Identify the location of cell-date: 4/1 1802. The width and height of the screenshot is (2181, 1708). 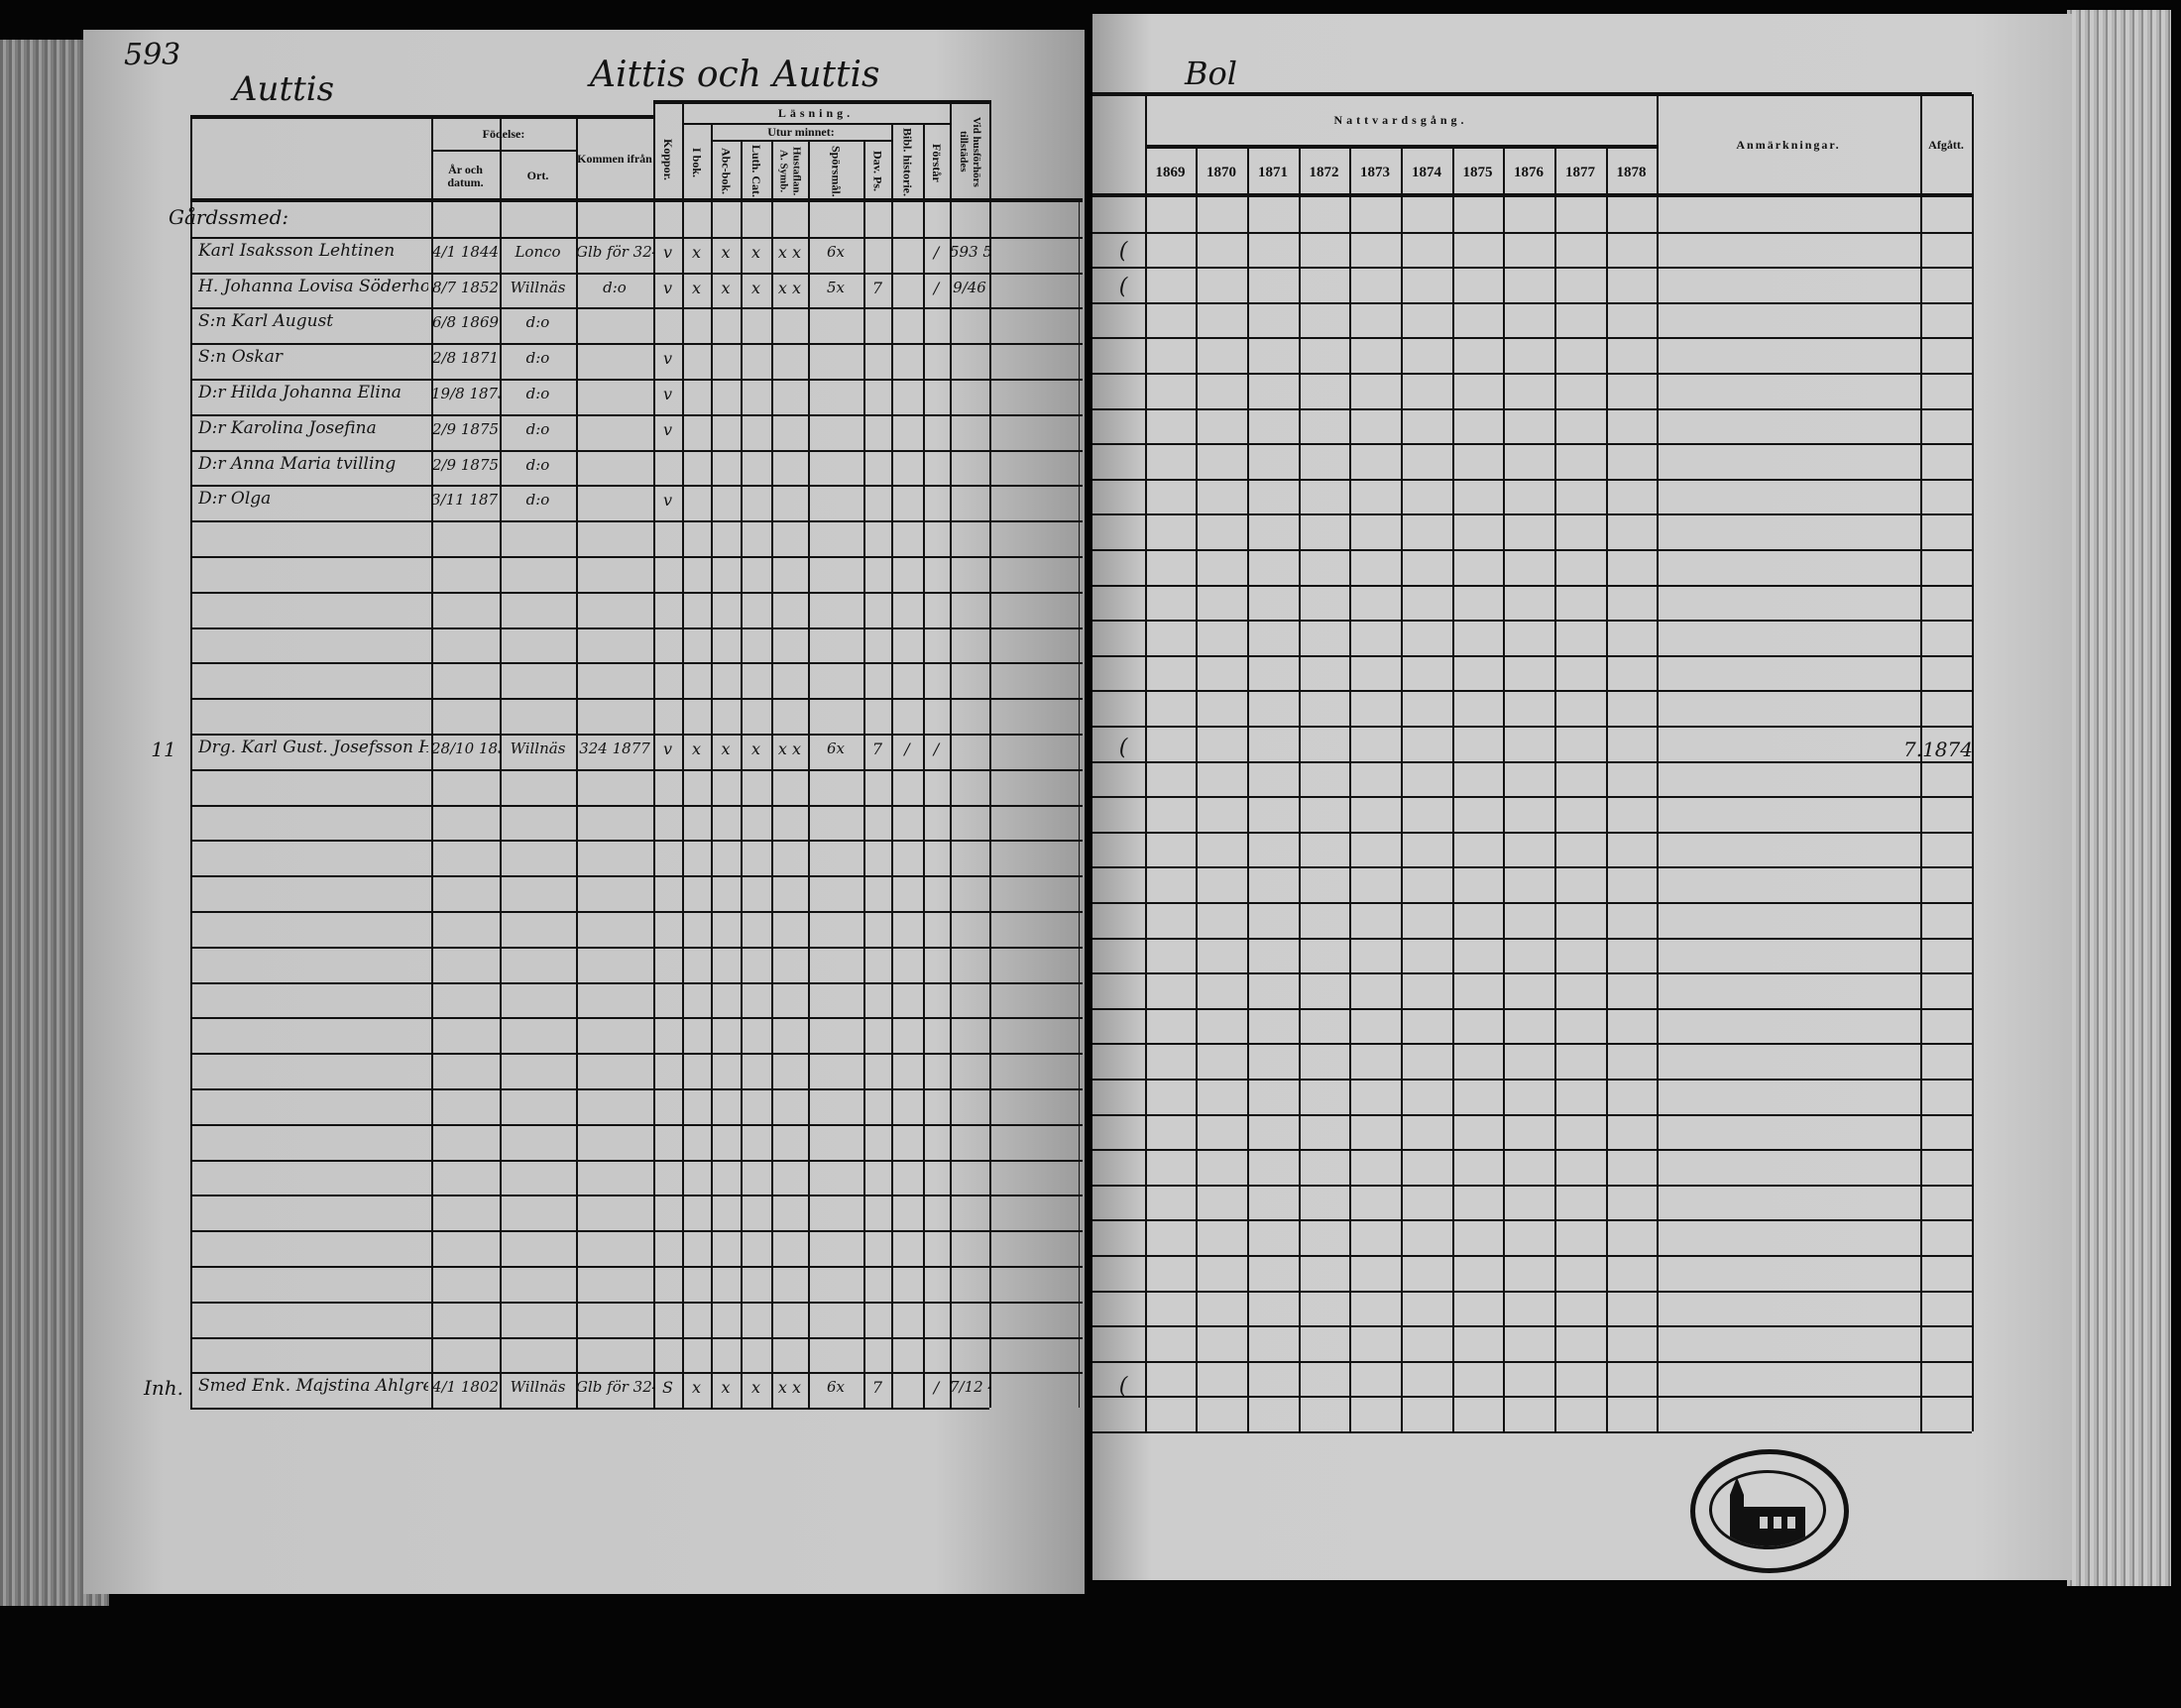
(465, 1387).